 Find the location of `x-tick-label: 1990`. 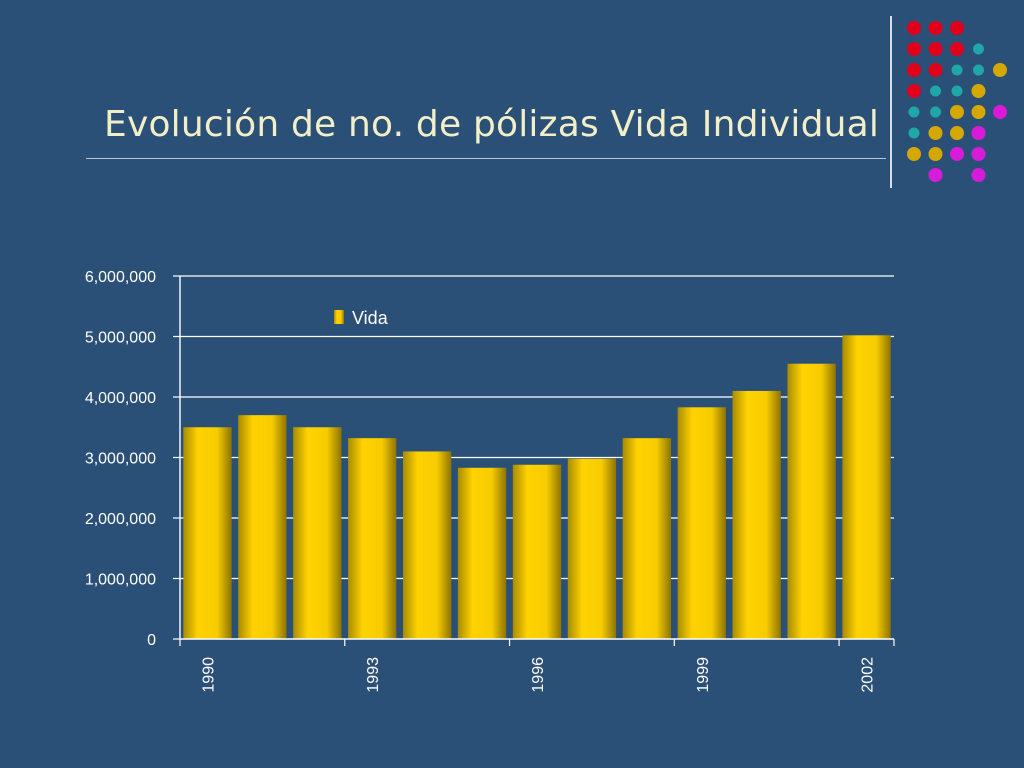

x-tick-label: 1990 is located at coordinates (208, 675).